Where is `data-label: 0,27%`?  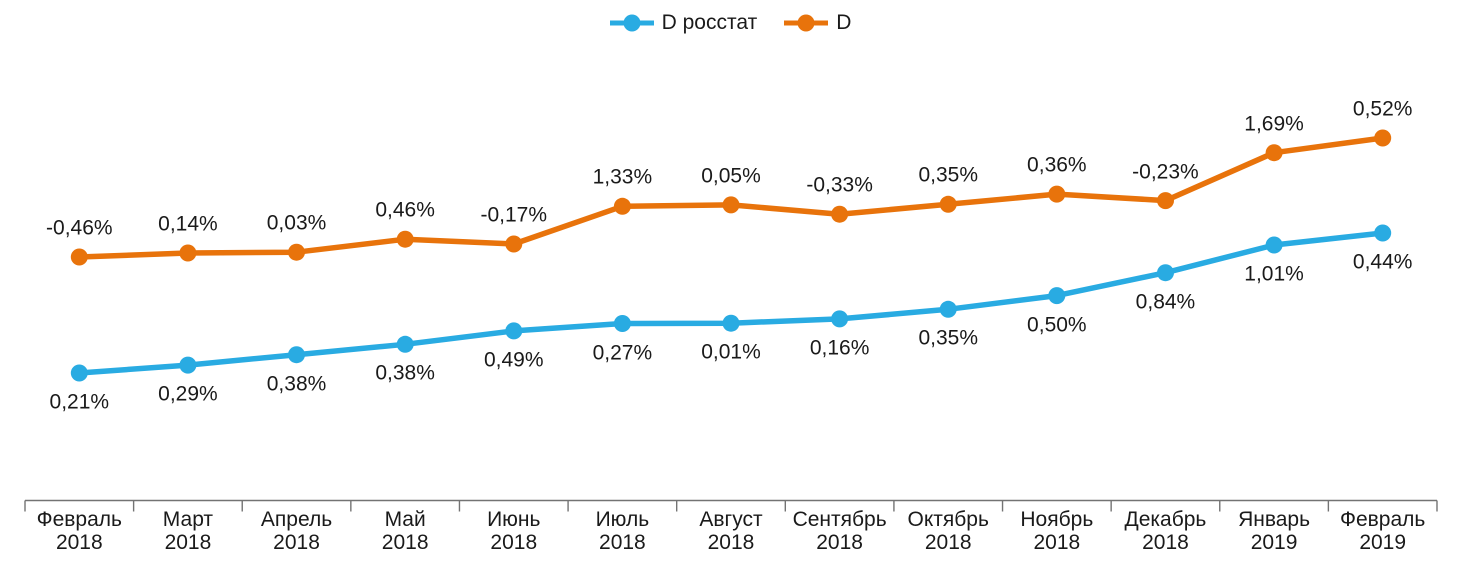
data-label: 0,27% is located at coordinates (622, 352).